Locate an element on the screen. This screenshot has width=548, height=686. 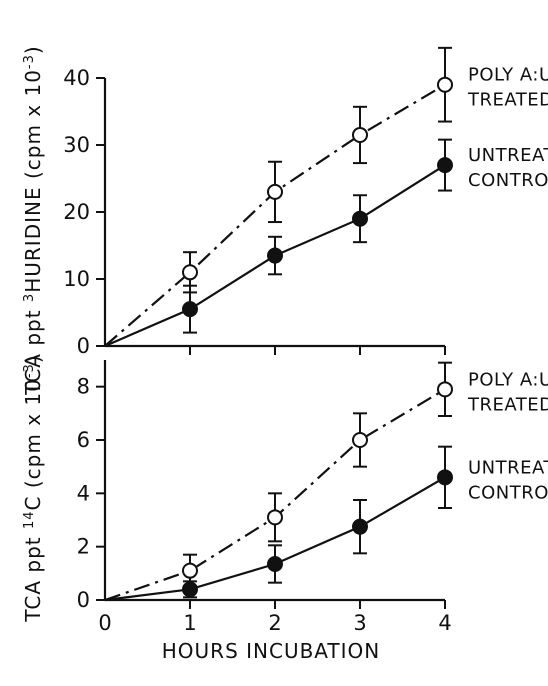
x-tick-label: 4 is located at coordinates (444, 623).